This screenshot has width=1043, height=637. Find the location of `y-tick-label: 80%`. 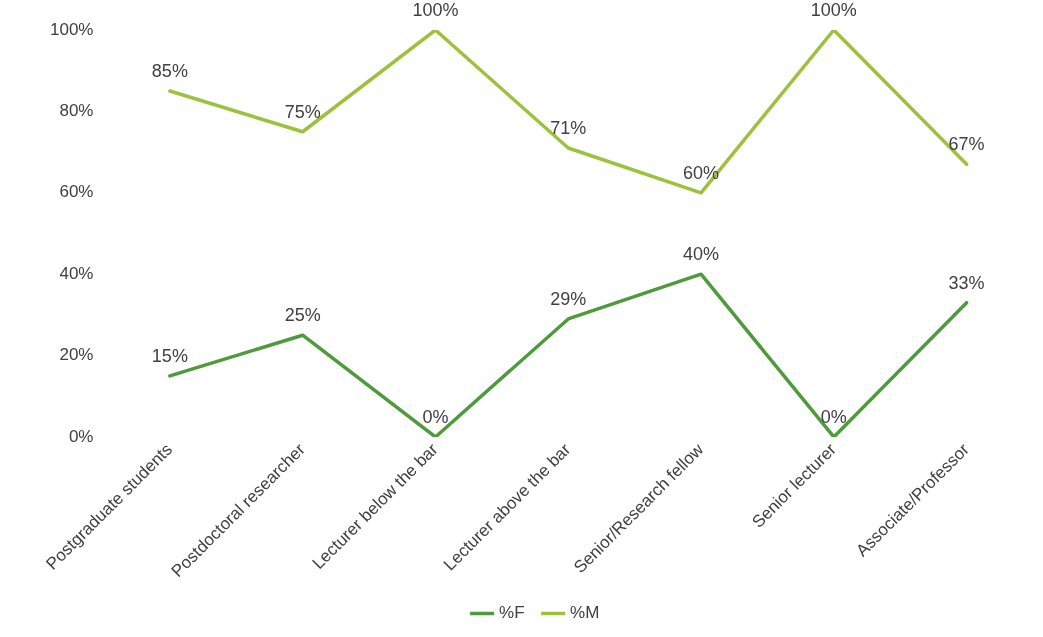

y-tick-label: 80% is located at coordinates (76, 111).